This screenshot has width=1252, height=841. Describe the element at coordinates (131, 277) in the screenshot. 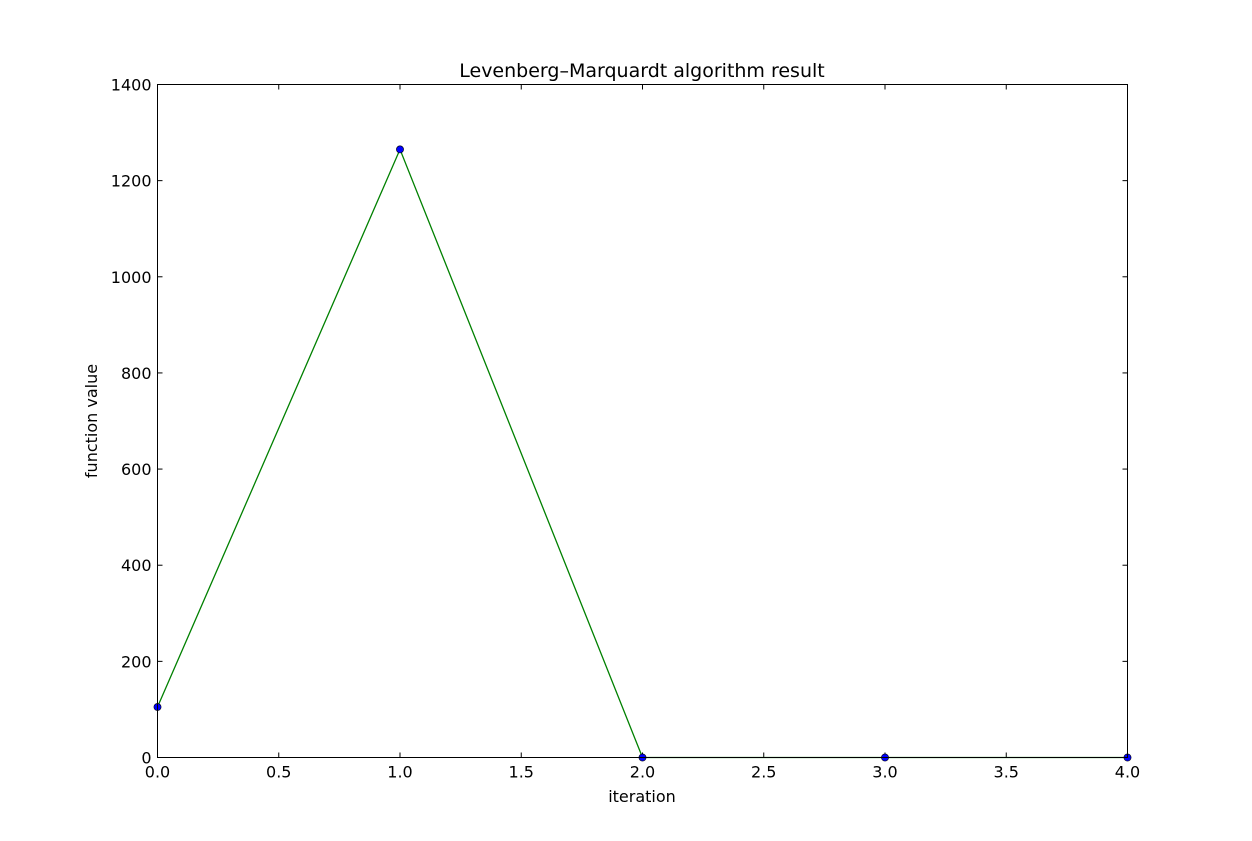

I see `y-tick-label: 1000` at that location.